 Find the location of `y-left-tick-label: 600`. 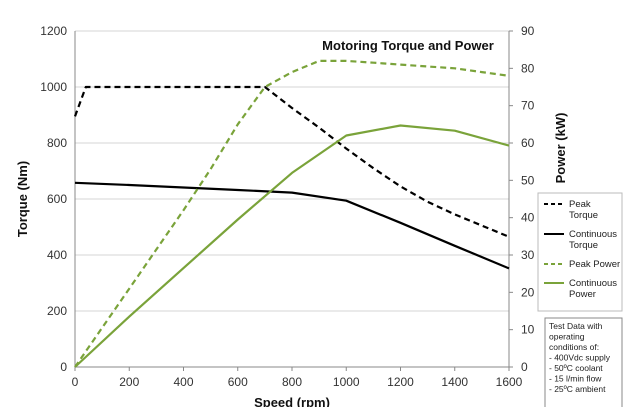

y-left-tick-label: 600 is located at coordinates (57, 199).